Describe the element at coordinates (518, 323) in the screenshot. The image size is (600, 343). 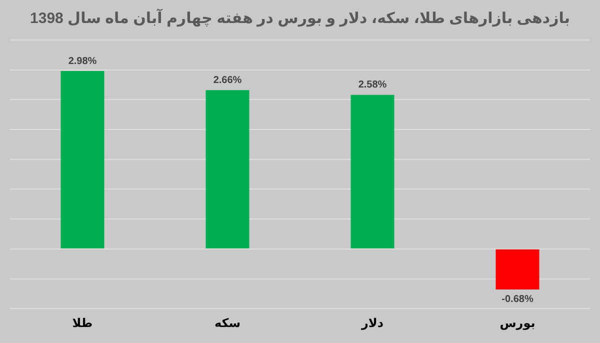
I see `x-tick-label: بورس` at that location.